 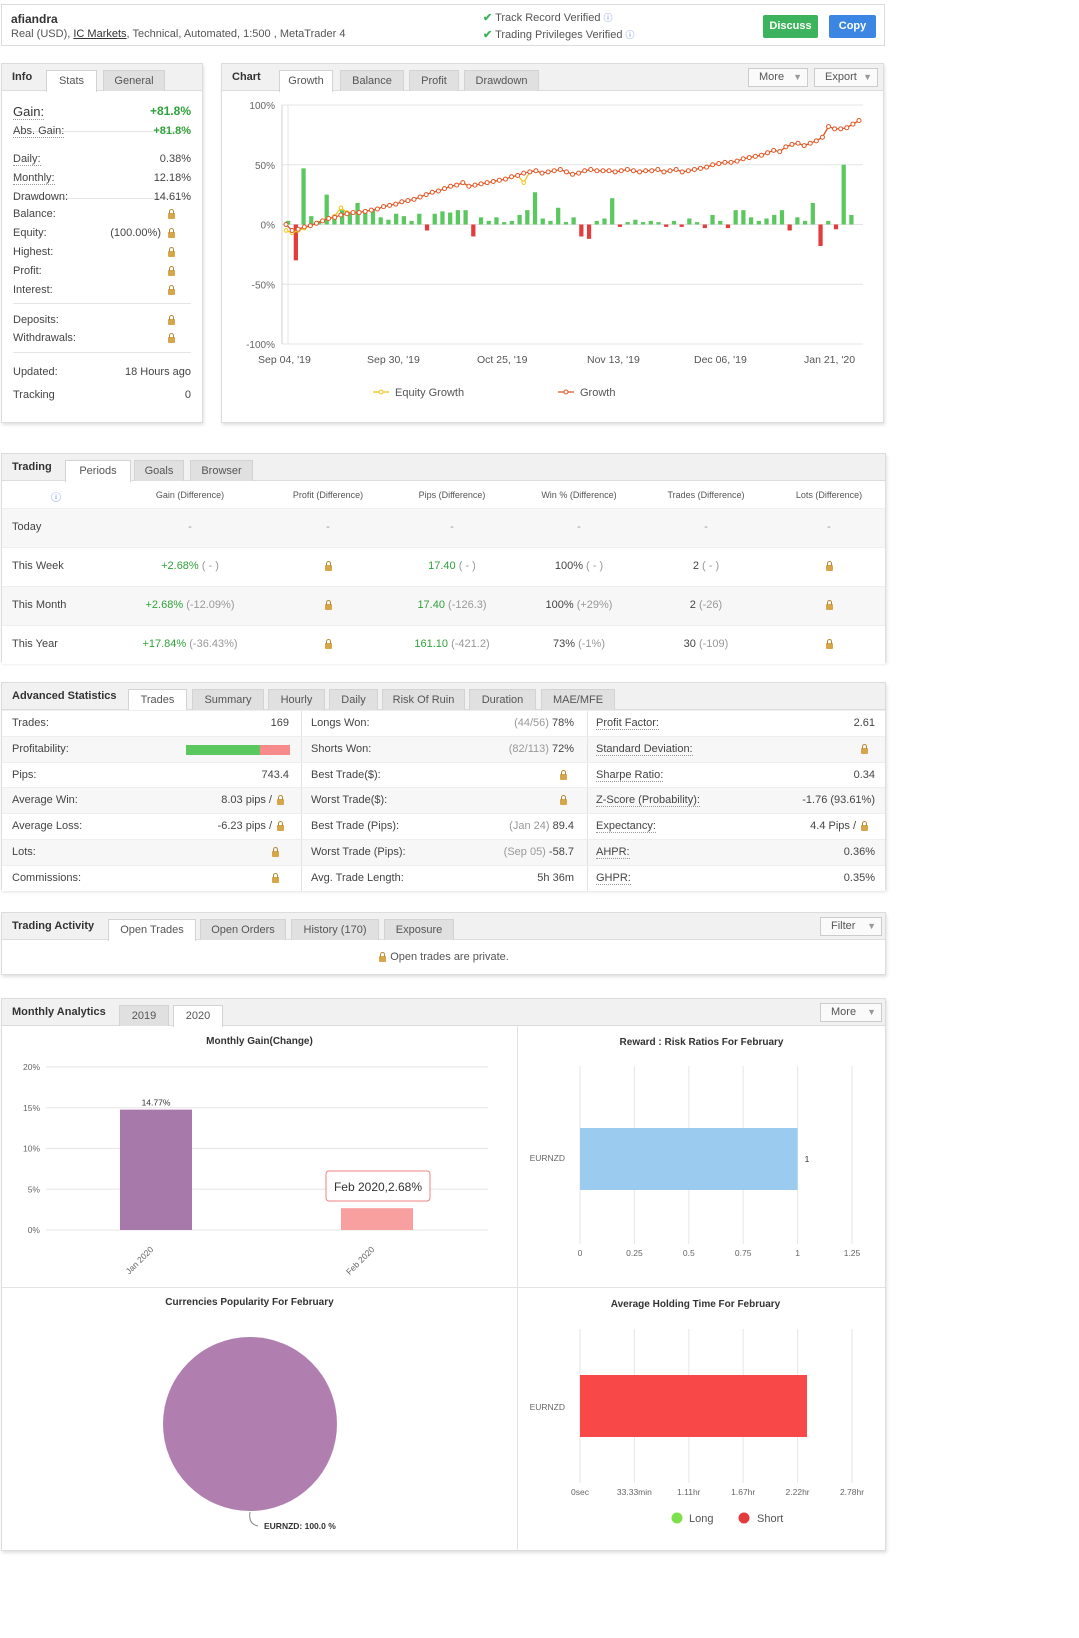 I want to click on col-win: Win % (Difference), so click(x=579, y=495).